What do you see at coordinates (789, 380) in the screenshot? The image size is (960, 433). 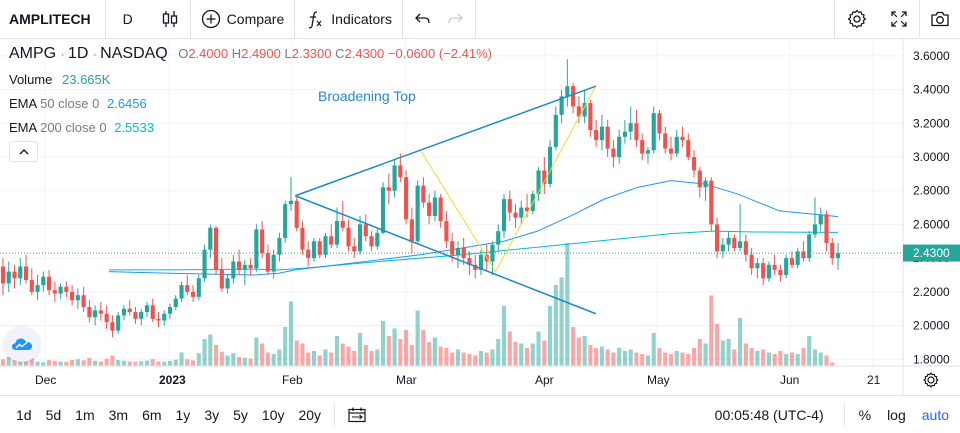 I see `time-label-jun: Jun` at bounding box center [789, 380].